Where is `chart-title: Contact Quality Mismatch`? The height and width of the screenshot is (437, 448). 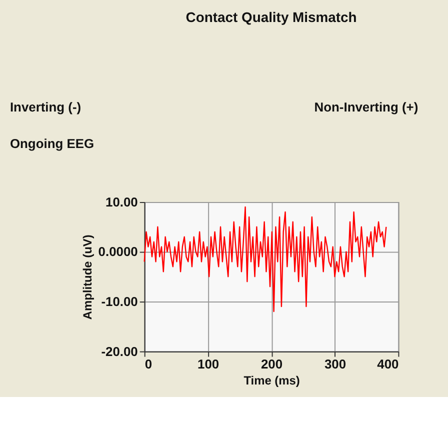
chart-title: Contact Quality Mismatch is located at coordinates (271, 16).